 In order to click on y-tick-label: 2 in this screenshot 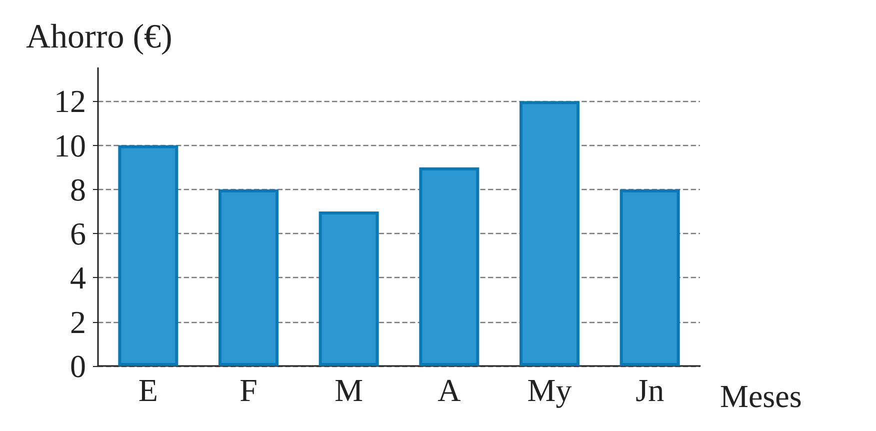, I will do `click(78, 322)`.